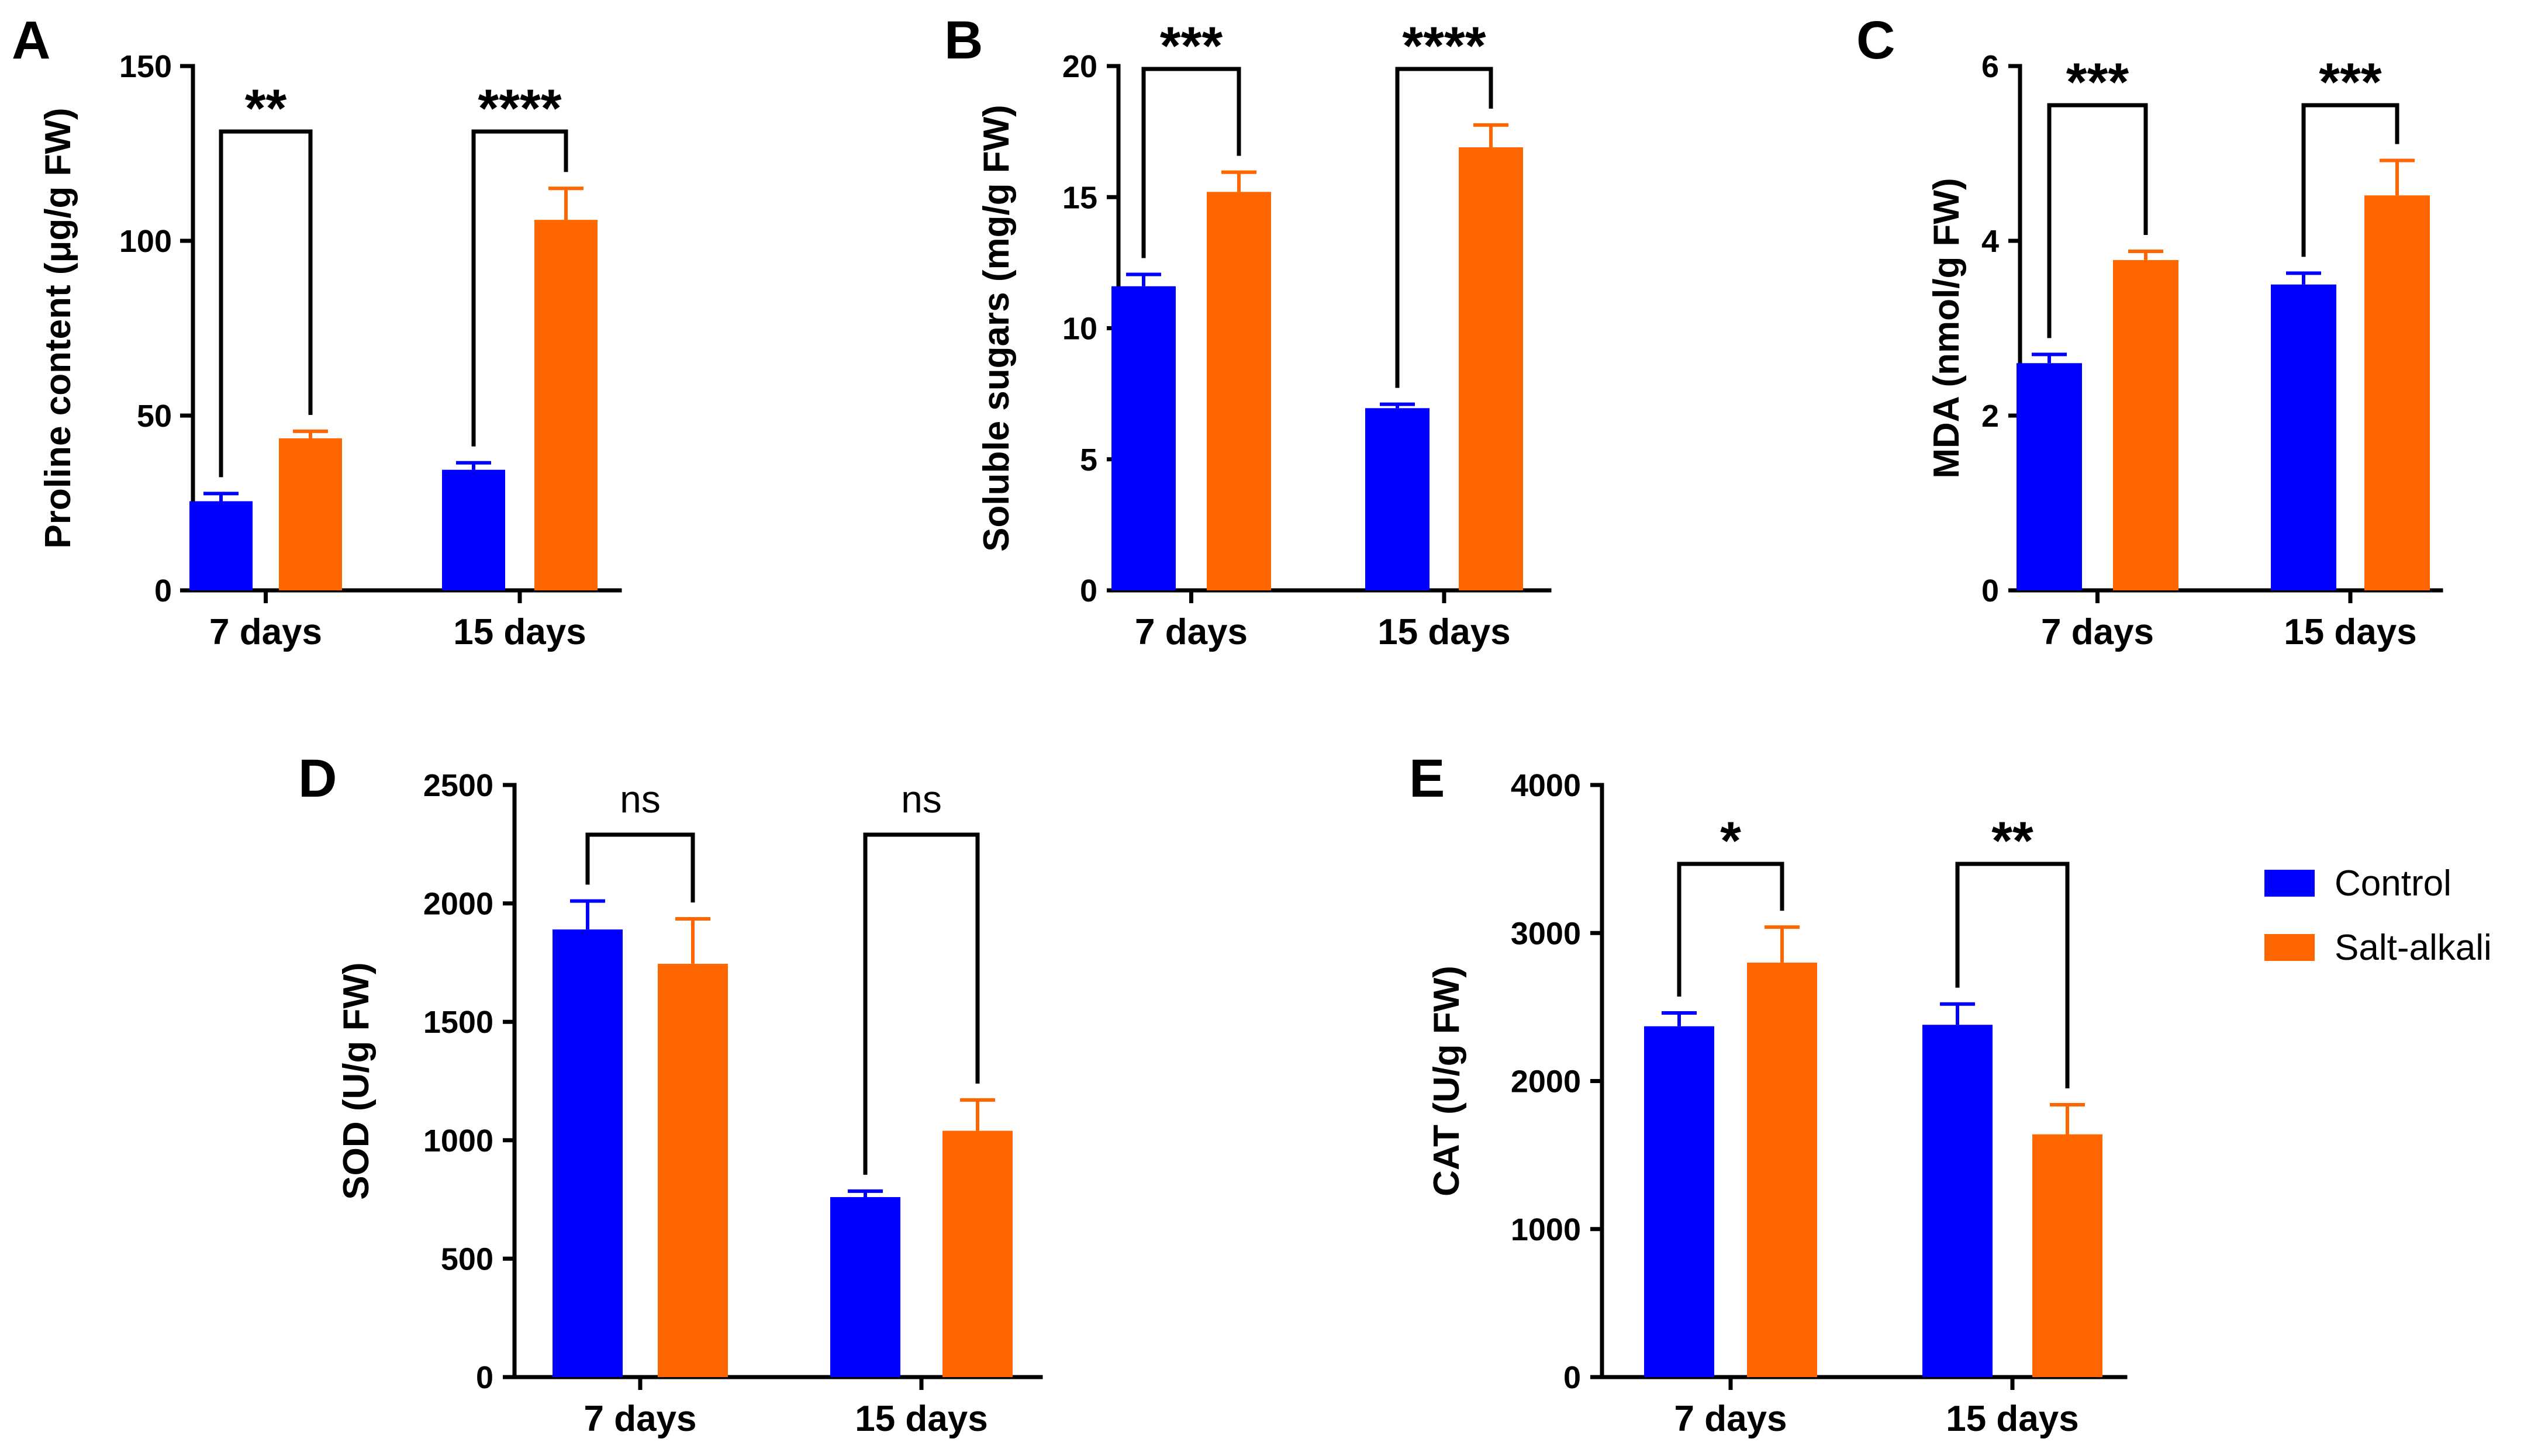 Image resolution: width=2524 pixels, height=1456 pixels. What do you see at coordinates (964, 40) in the screenshot?
I see `panel-letter: B` at bounding box center [964, 40].